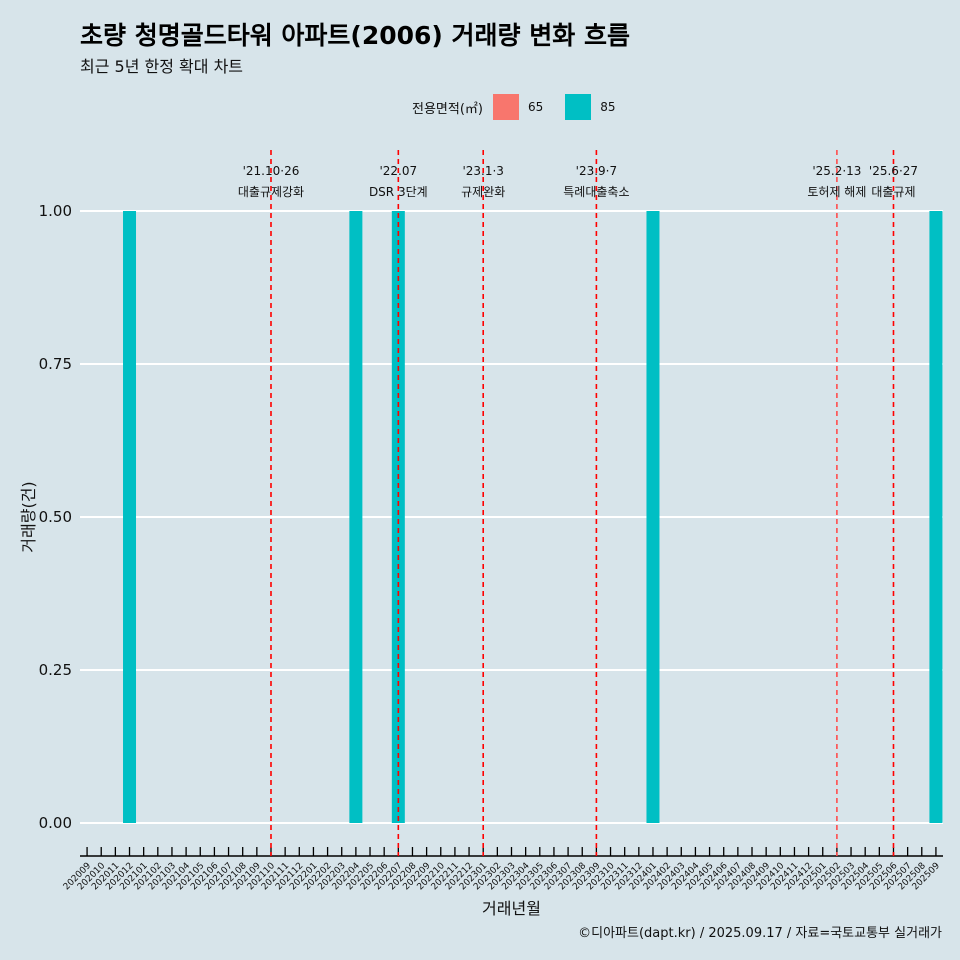  I want to click on chart-title: 초량 청명골드타워 아파트(2006) 거래량 변화 흐름, so click(355, 35).